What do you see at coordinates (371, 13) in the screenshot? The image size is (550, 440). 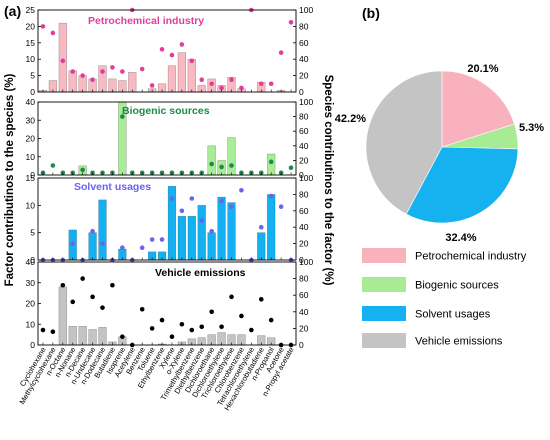 I see `panel-b-label: (b)` at bounding box center [371, 13].